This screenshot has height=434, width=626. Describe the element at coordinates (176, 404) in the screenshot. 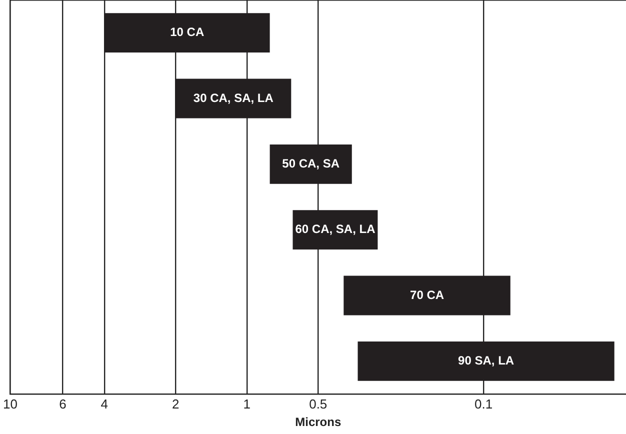

I see `x-tick-label: 2` at that location.